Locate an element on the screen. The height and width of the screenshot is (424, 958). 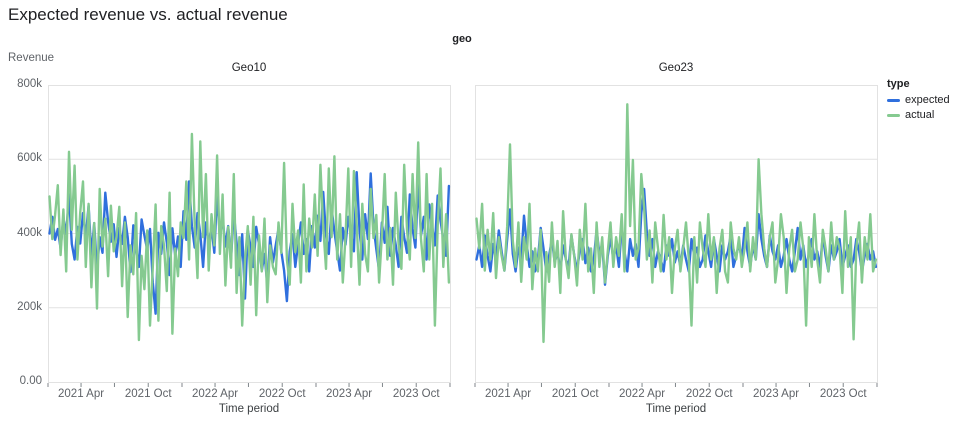
legend-title: type is located at coordinates (898, 84).